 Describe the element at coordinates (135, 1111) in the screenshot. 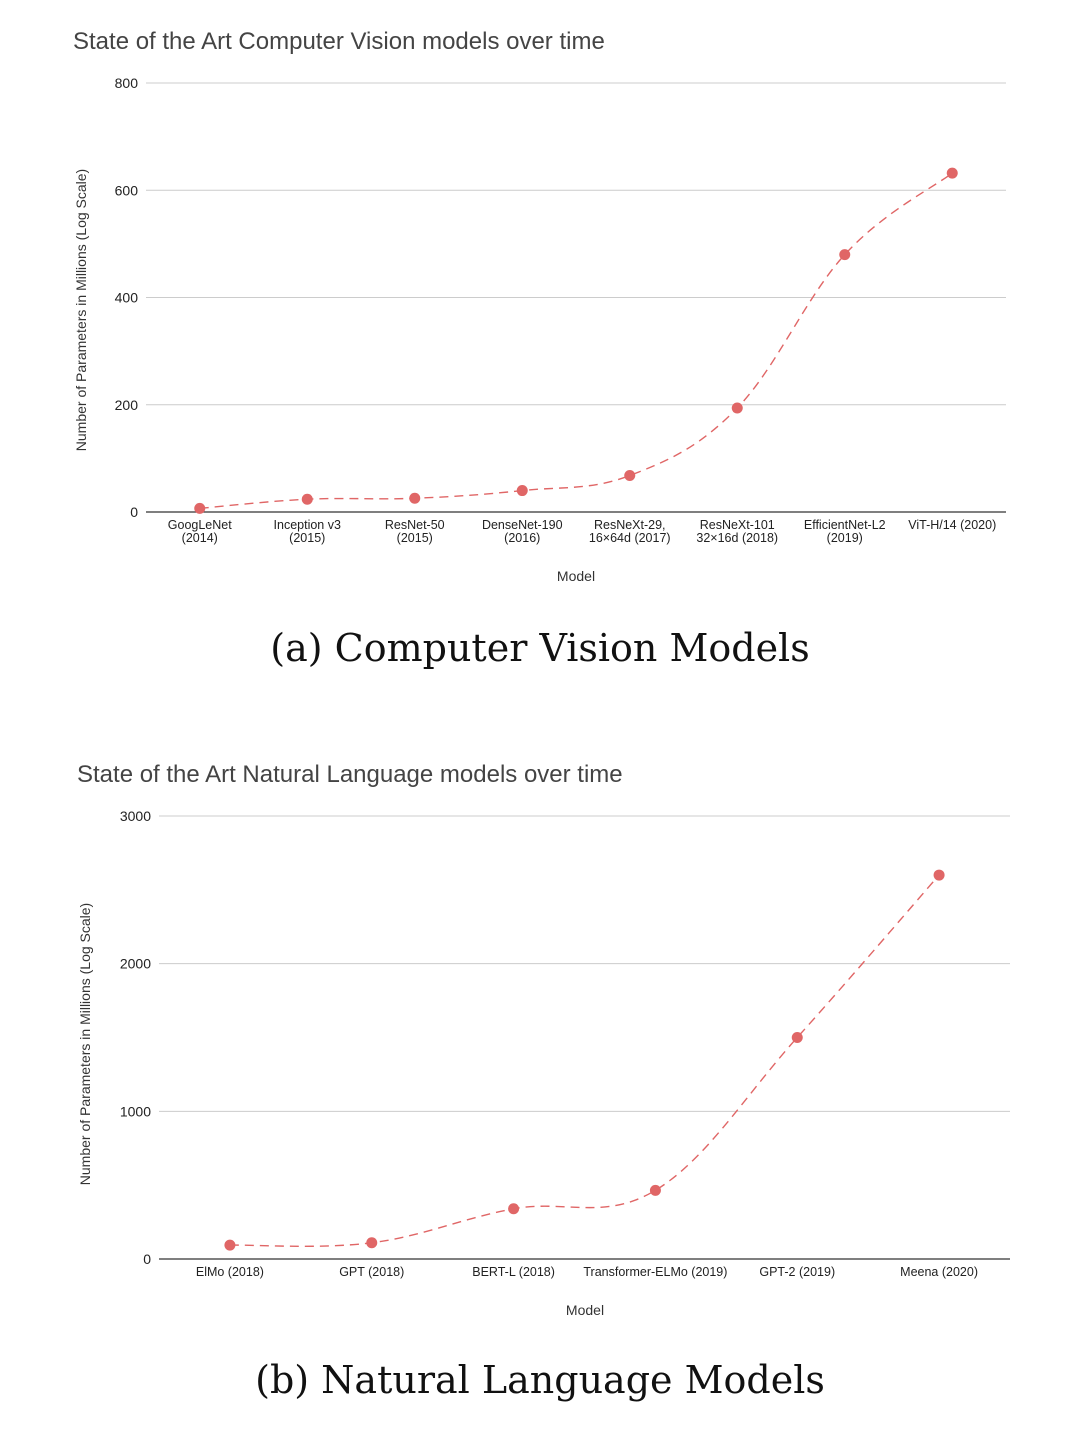

I see `nl-y-tick-label: 1000` at that location.